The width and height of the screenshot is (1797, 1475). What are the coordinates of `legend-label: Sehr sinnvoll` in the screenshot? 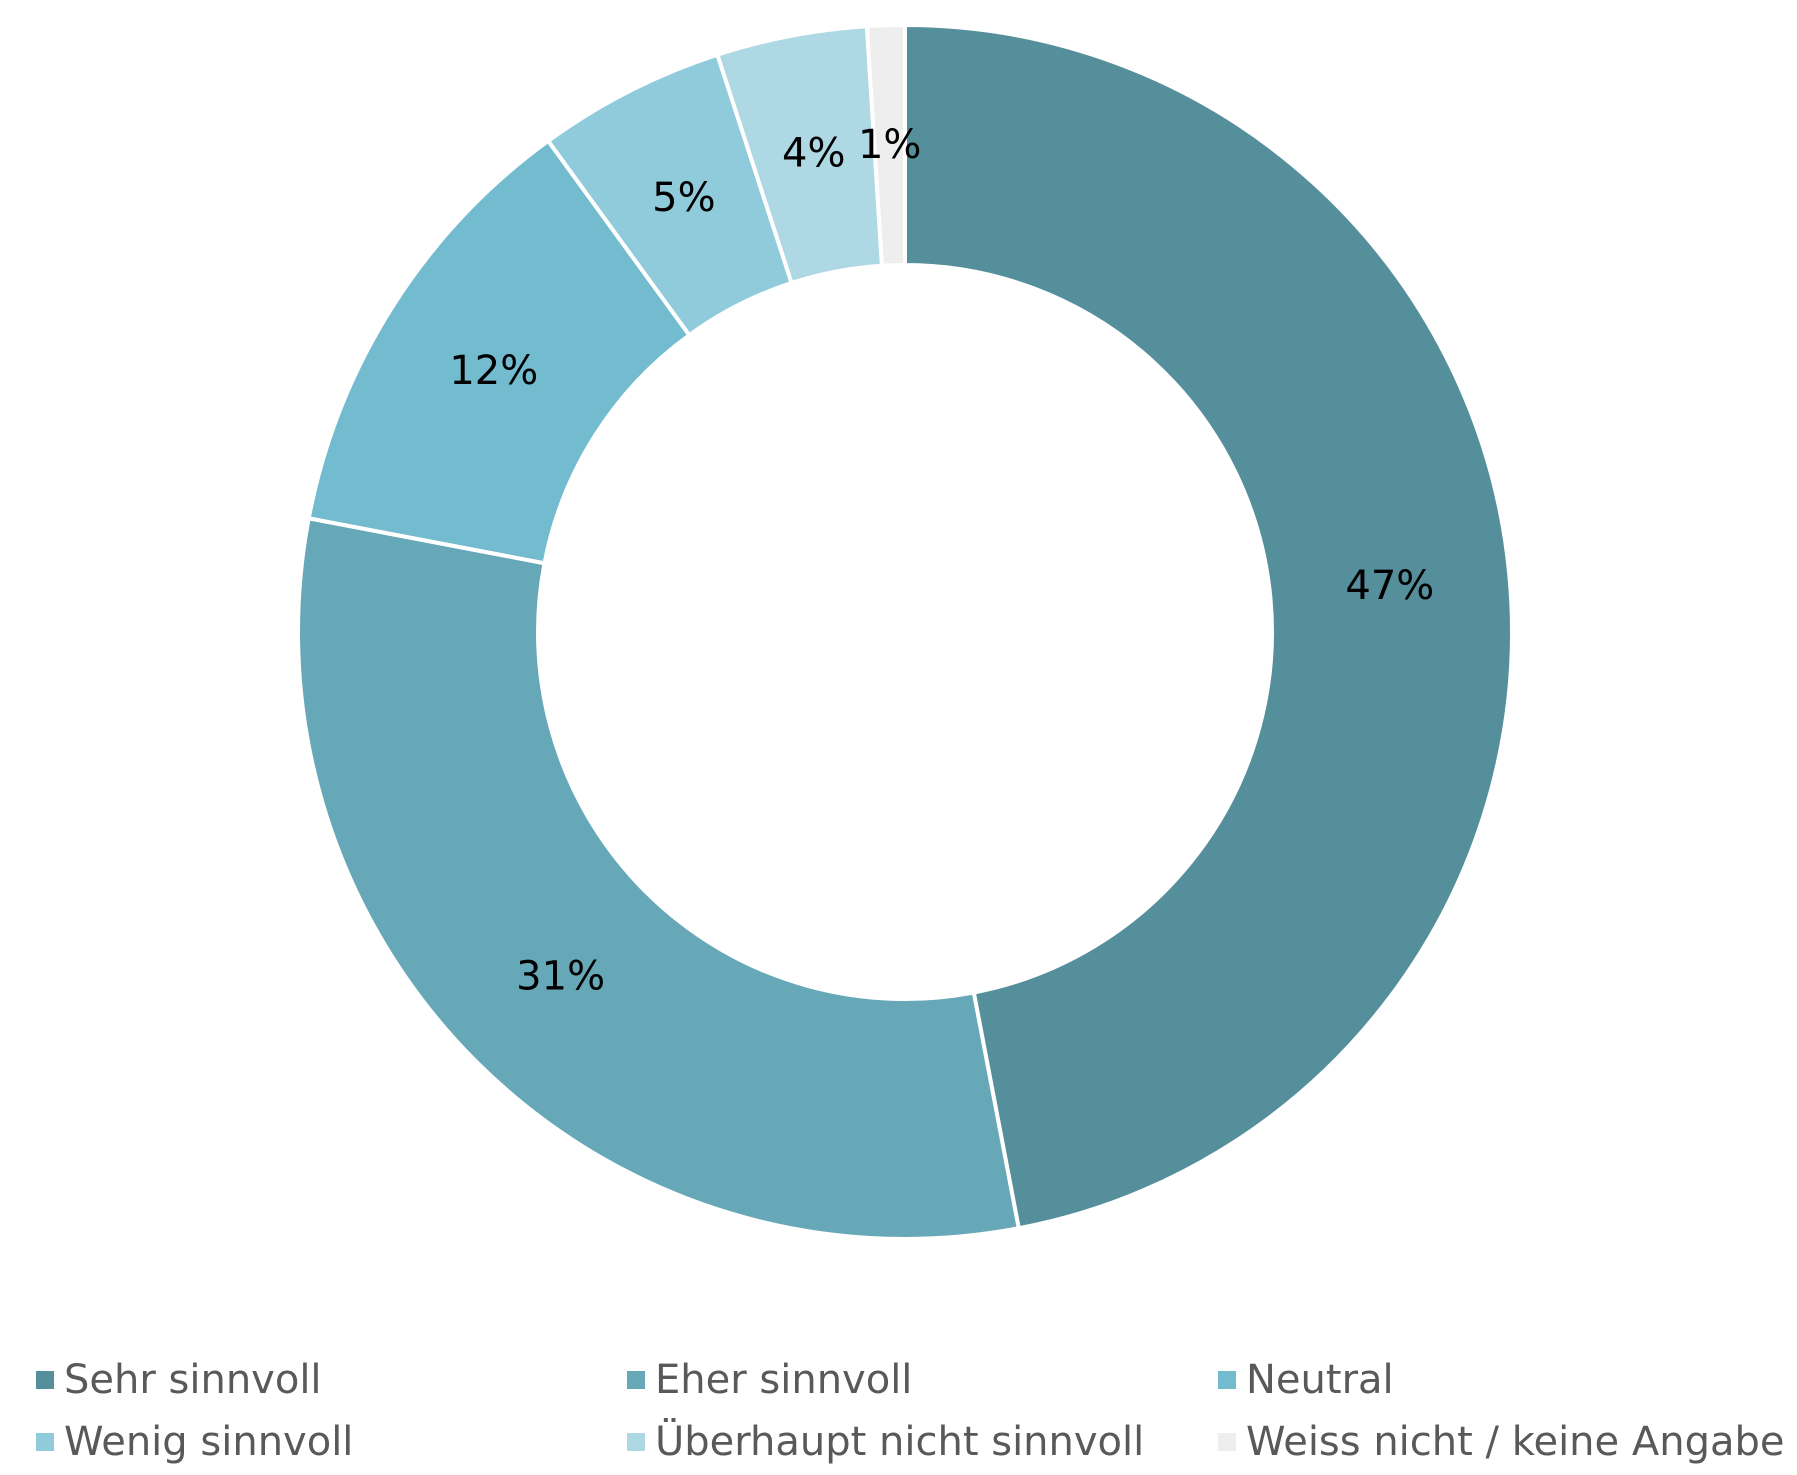 It's located at (193, 1380).